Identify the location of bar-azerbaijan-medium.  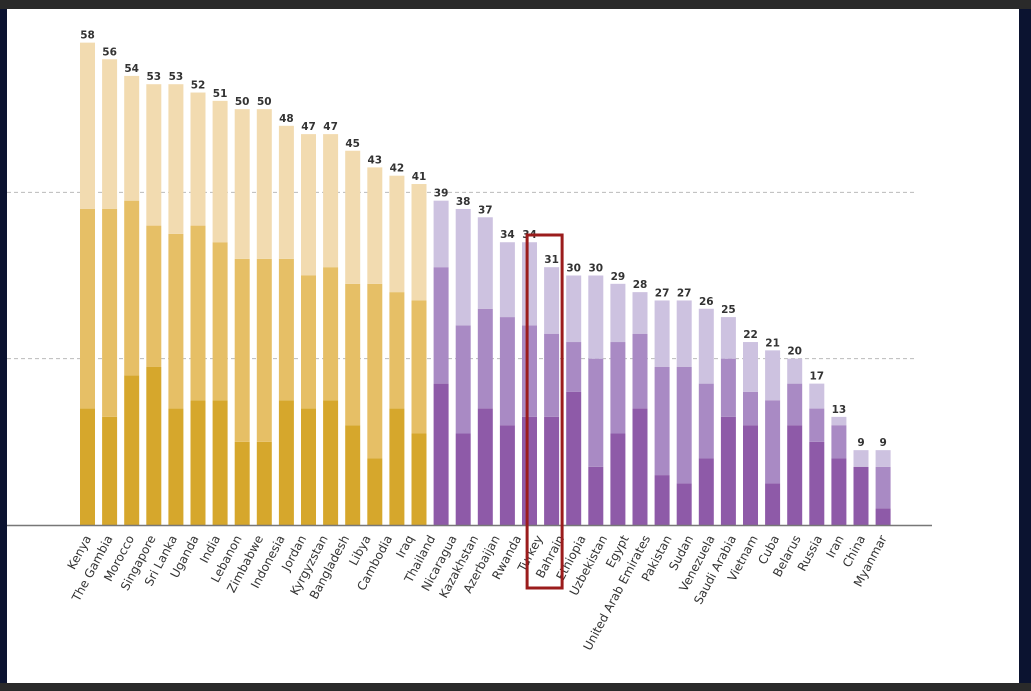
(507, 371).